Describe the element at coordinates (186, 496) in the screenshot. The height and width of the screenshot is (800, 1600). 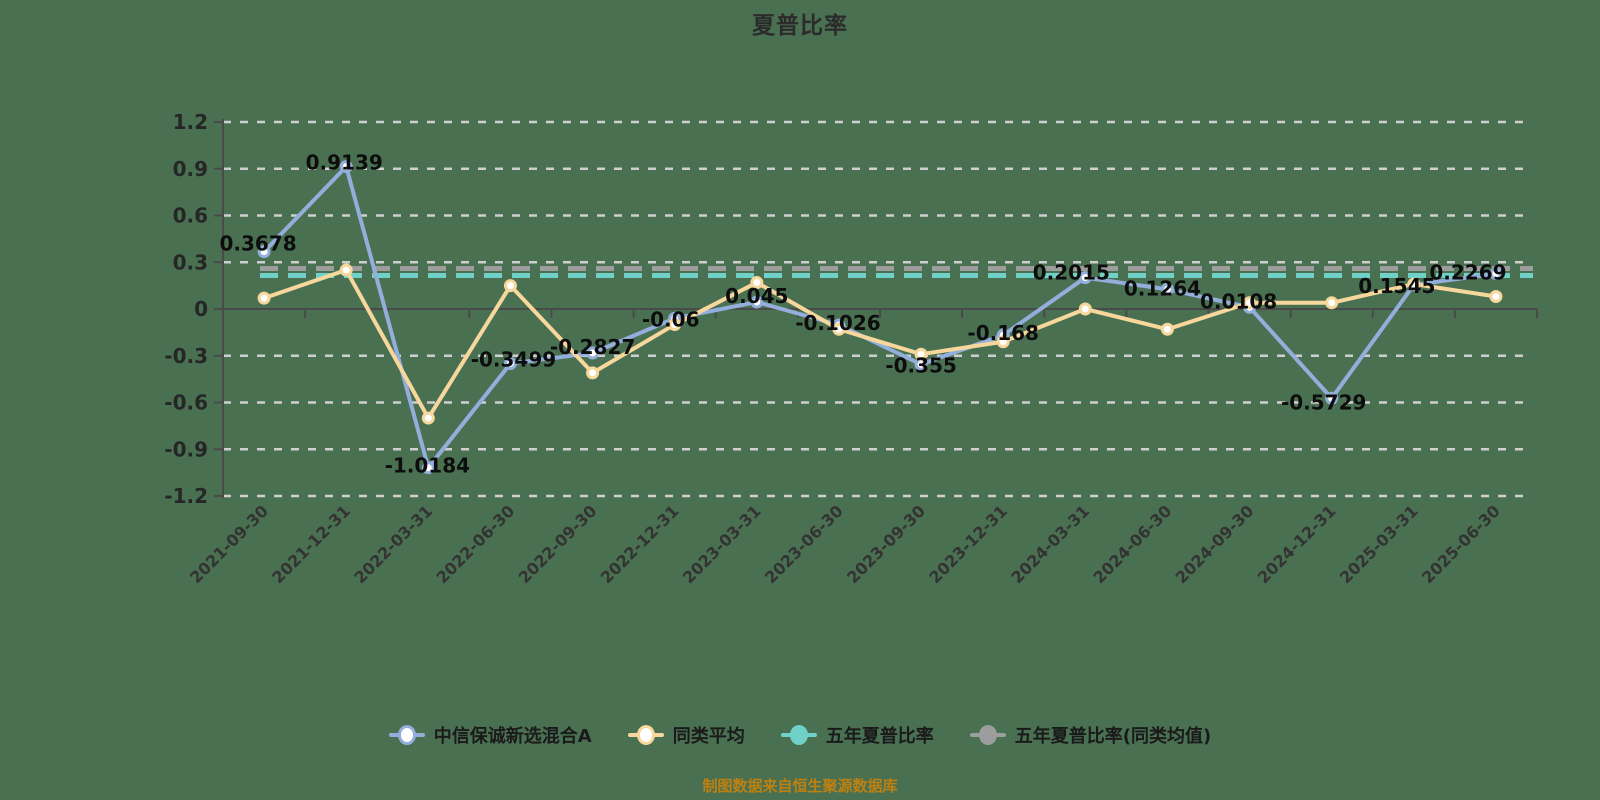
I see `y-tick-label: -1.2` at that location.